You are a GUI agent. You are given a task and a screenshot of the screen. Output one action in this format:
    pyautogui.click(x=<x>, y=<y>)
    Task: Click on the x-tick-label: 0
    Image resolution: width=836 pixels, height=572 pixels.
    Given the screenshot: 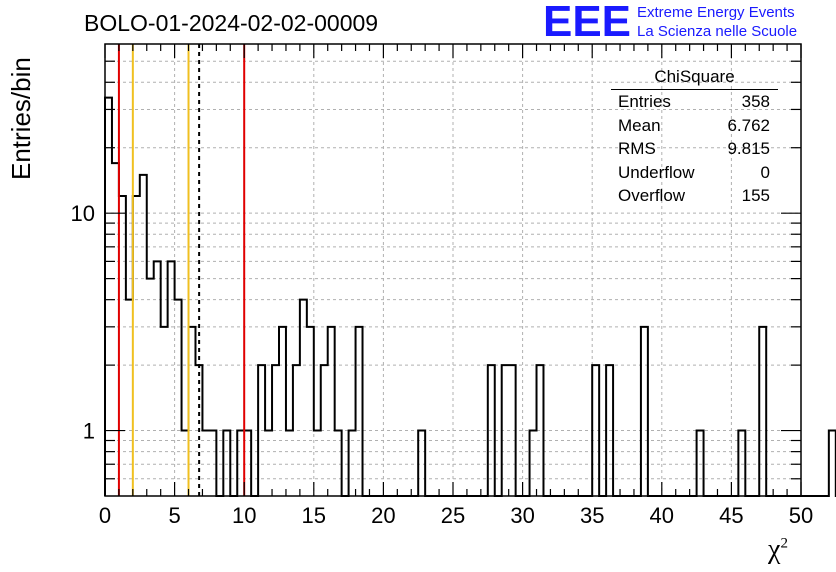 What is the action you would take?
    pyautogui.click(x=105, y=515)
    